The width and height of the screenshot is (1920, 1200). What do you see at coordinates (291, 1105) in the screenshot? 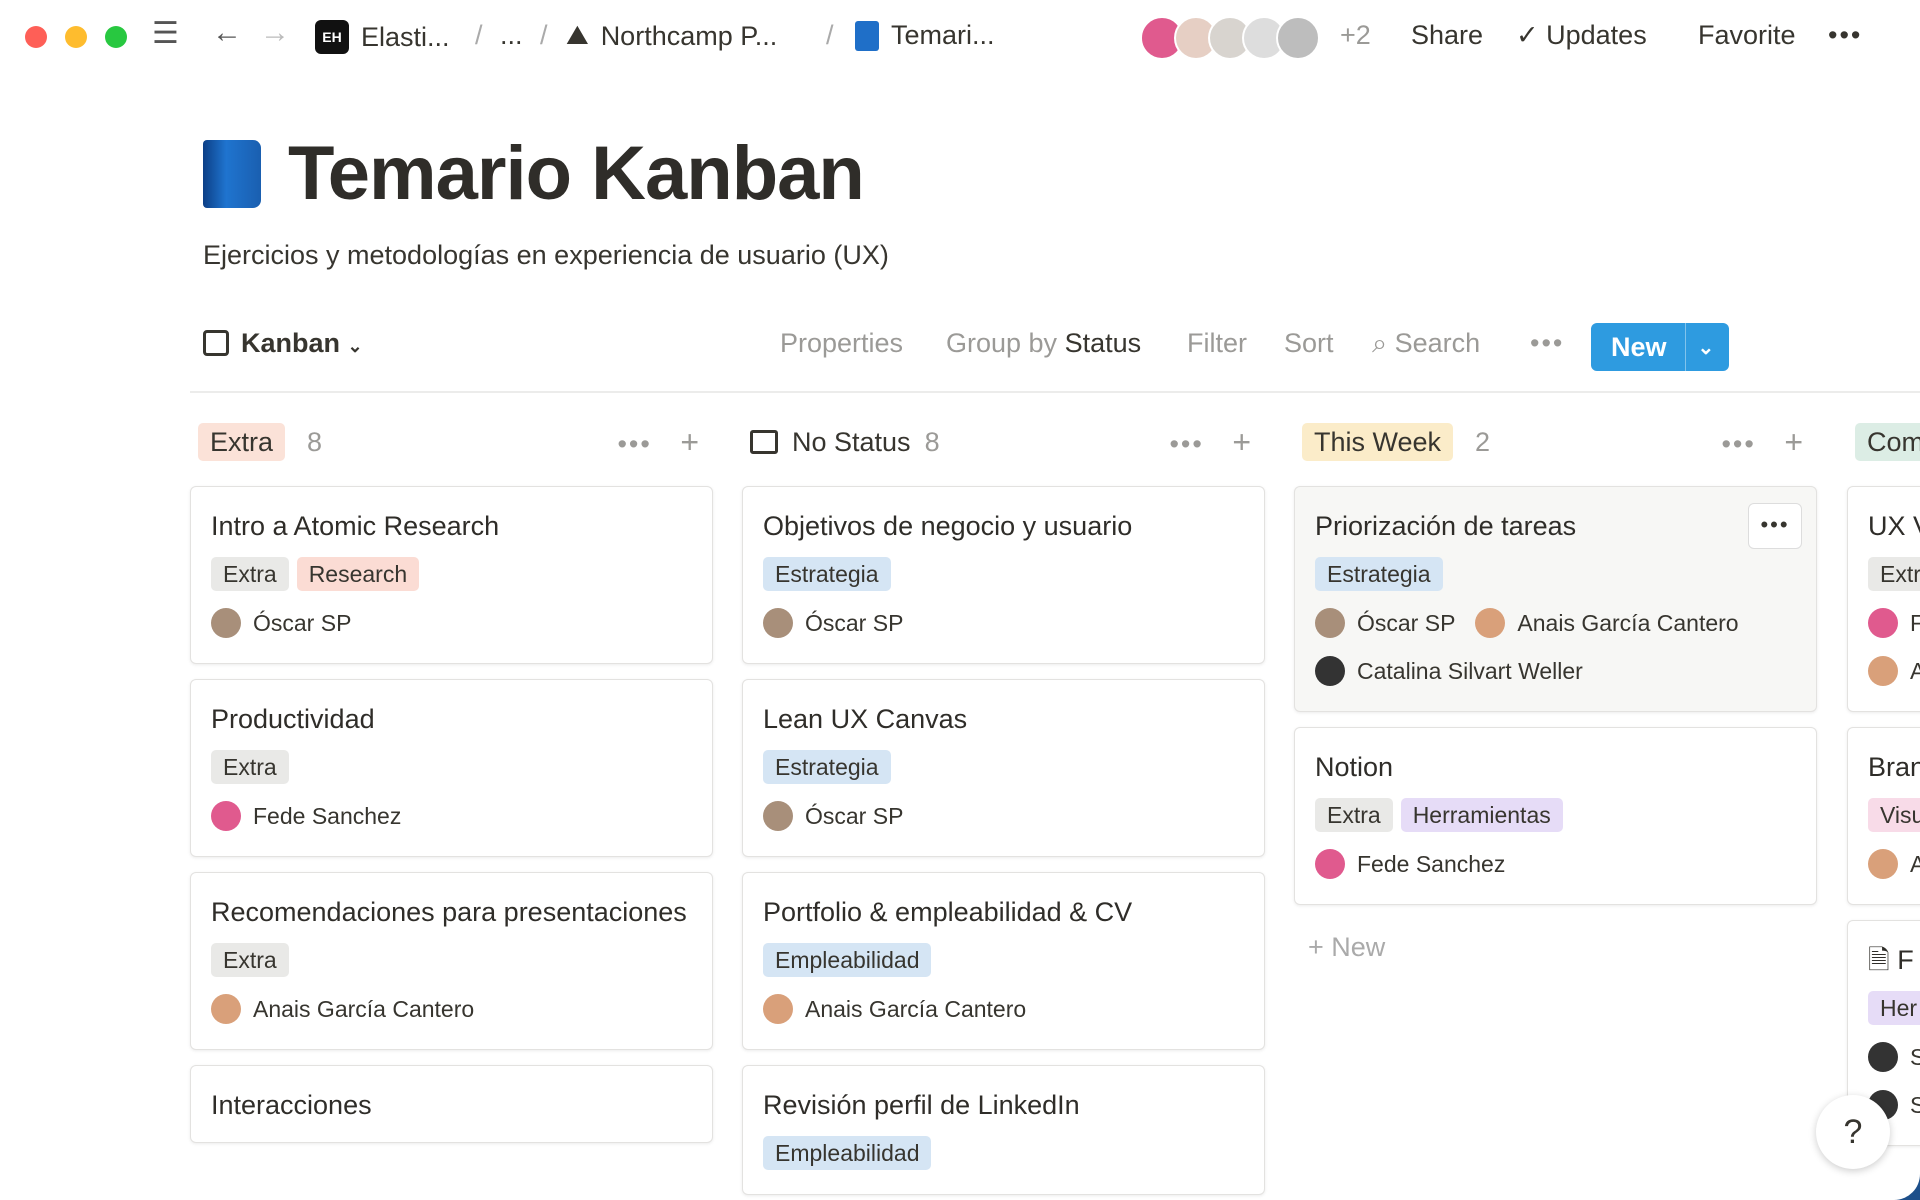
I see `card-title-text: Interacciones` at bounding box center [291, 1105].